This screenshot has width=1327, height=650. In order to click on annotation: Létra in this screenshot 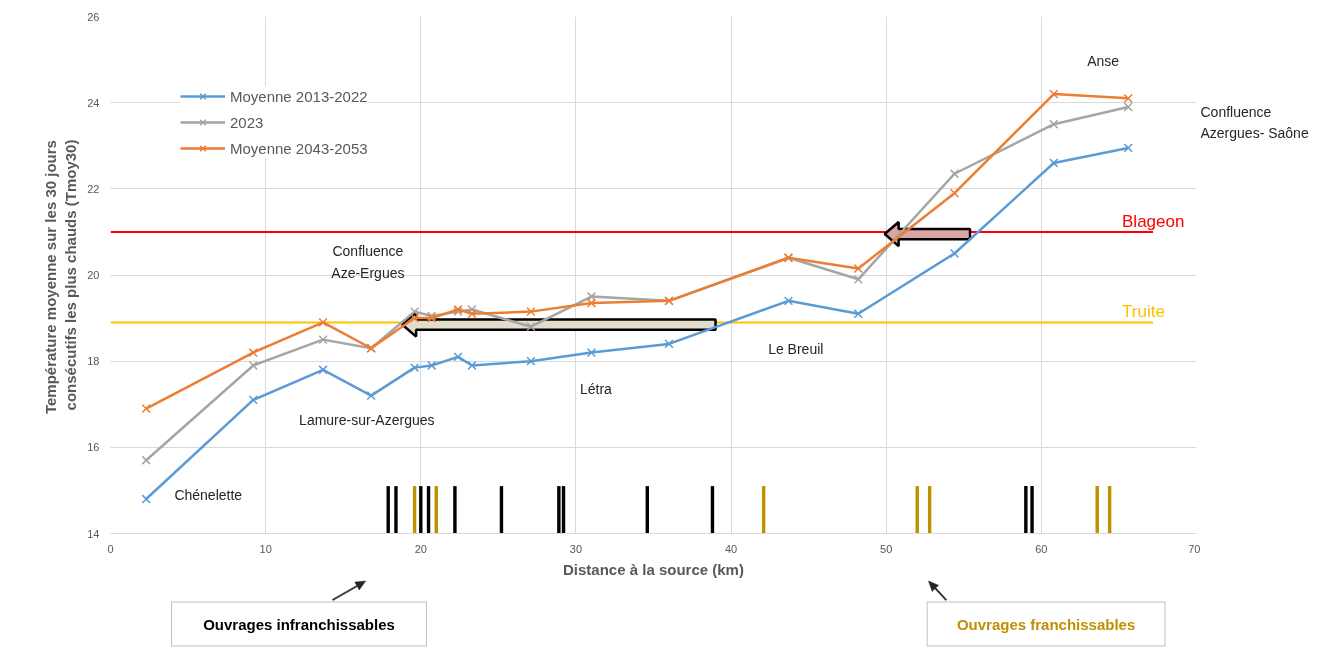, I will do `click(596, 388)`.